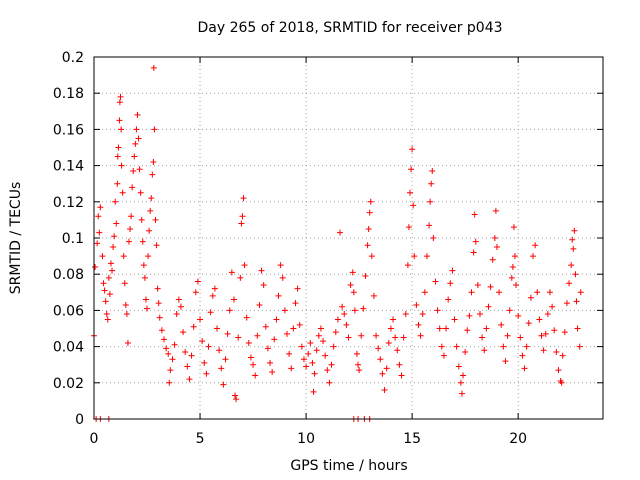  I want to click on y-tick-label: 0.02, so click(68, 384).